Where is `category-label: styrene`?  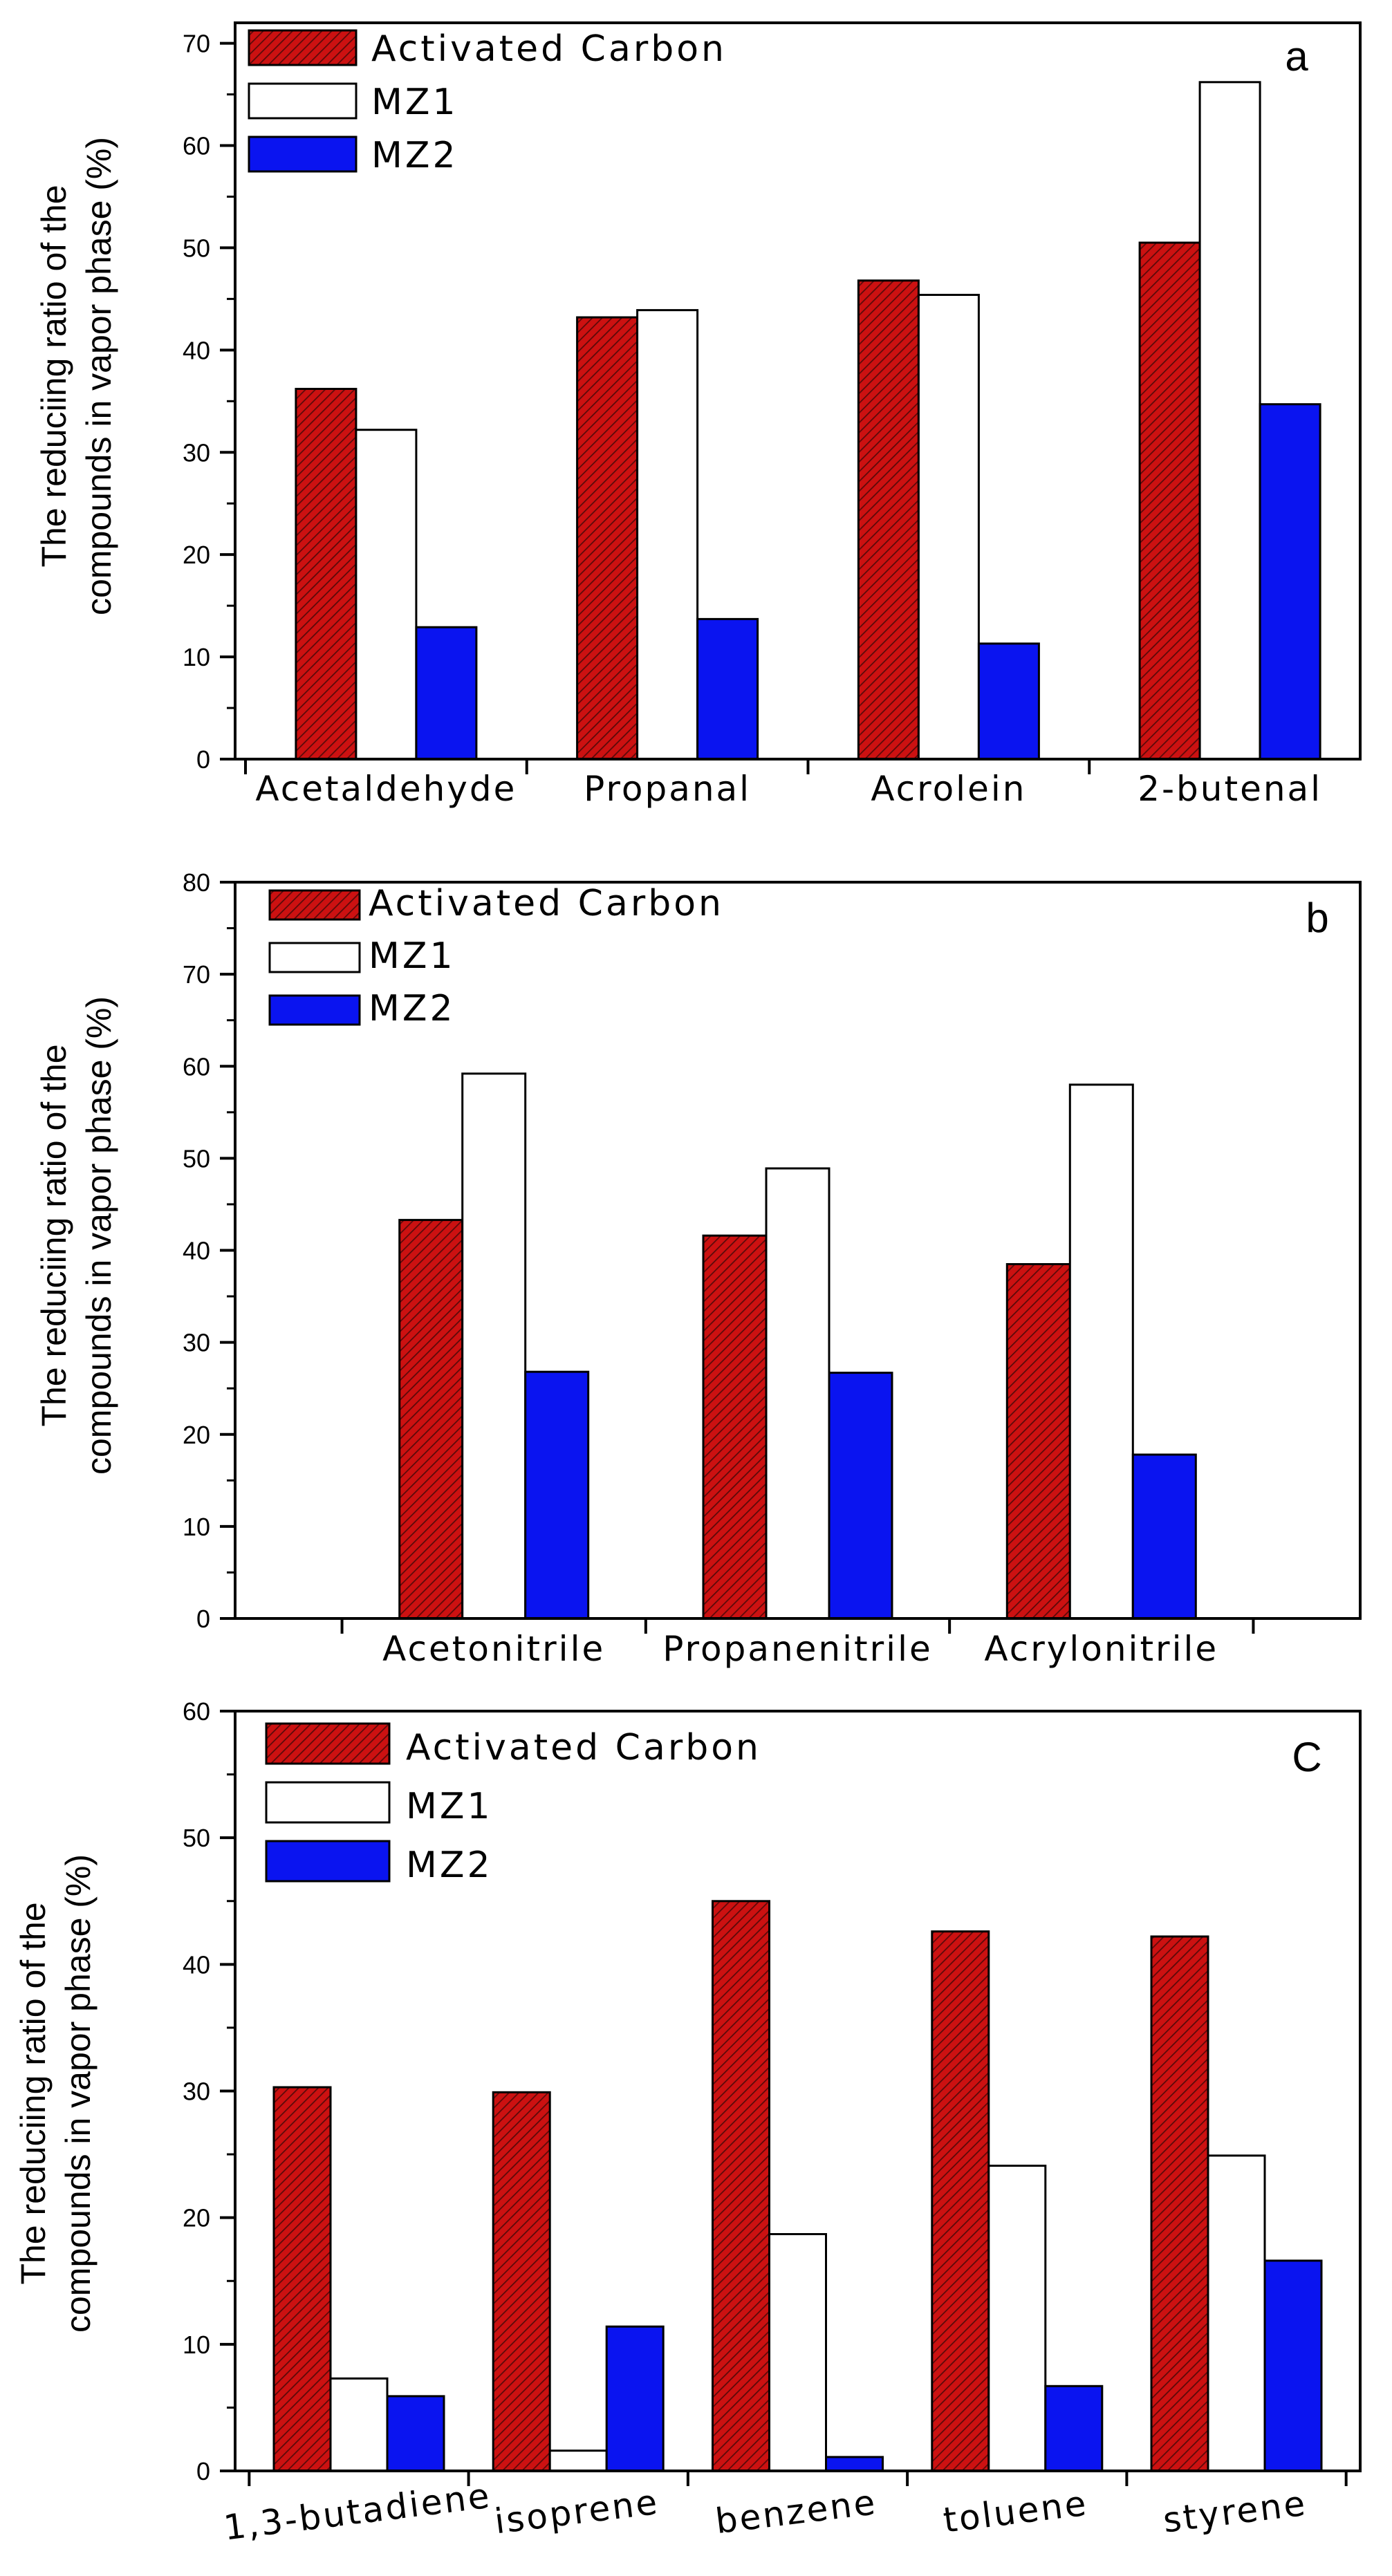
category-label: styrene is located at coordinates (1235, 2512).